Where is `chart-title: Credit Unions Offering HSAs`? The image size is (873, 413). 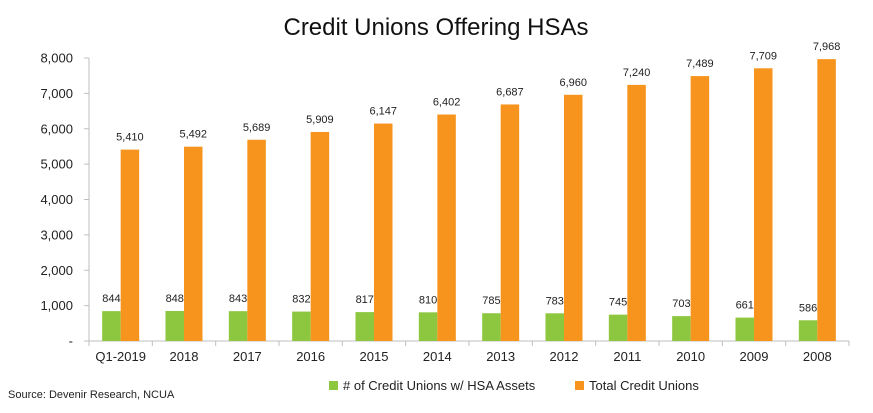 chart-title: Credit Unions Offering HSAs is located at coordinates (435, 27).